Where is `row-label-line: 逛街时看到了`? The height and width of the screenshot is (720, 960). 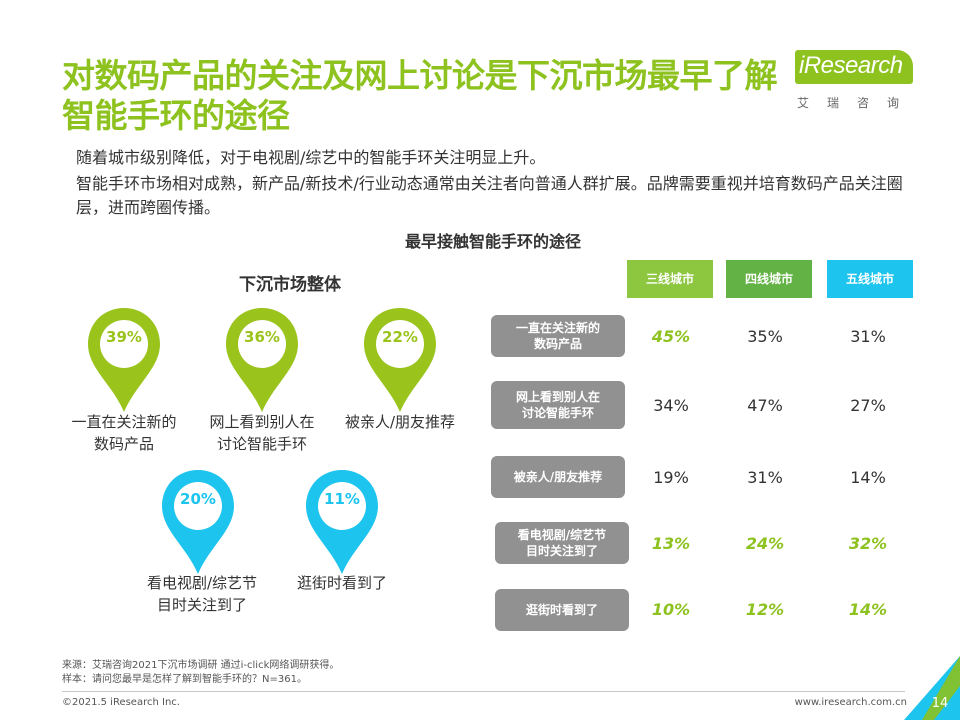
row-label-line: 逛街时看到了 is located at coordinates (561, 610).